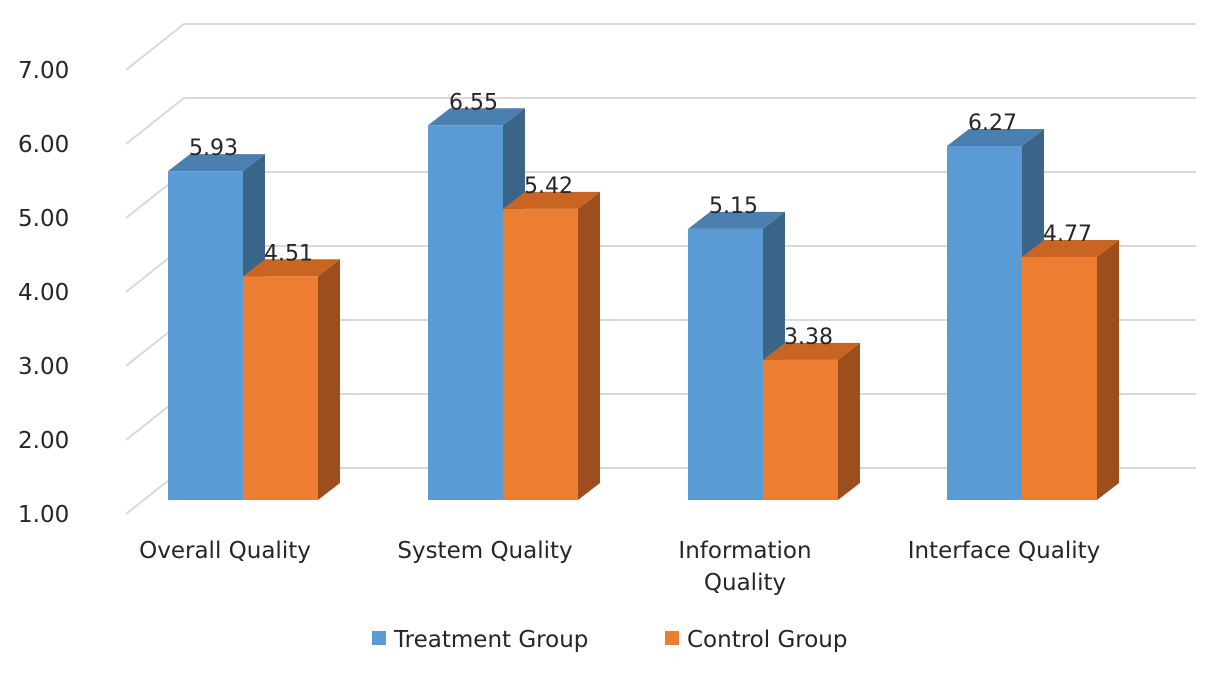 The image size is (1222, 674). I want to click on y-tick-label: 5.00, so click(43, 219).